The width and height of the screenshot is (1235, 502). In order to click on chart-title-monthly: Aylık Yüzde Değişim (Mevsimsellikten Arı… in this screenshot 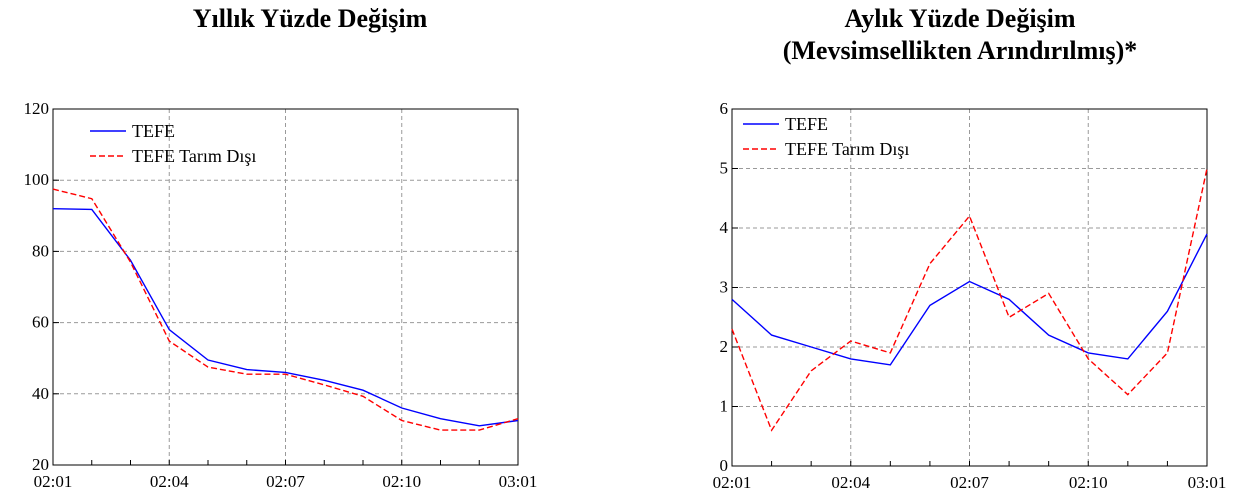, I will do `click(960, 35)`.